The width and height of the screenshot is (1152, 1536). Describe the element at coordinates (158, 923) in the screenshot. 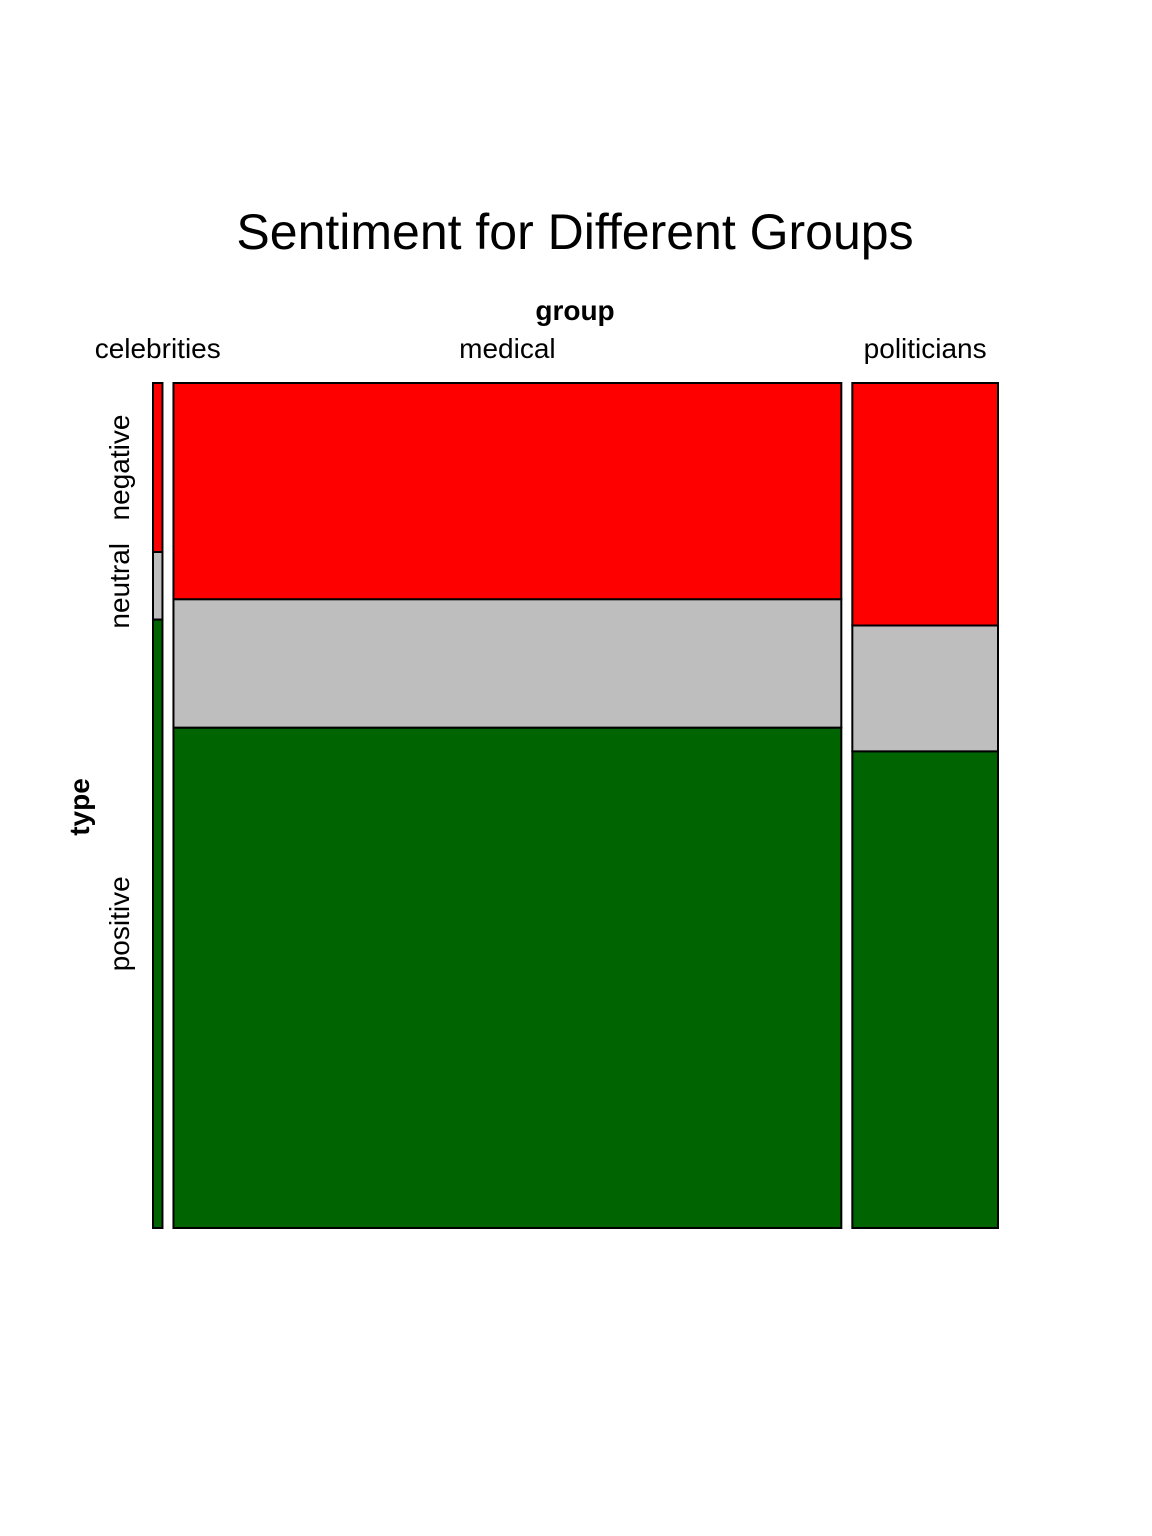

I see `tile-celebrities-positive` at that location.